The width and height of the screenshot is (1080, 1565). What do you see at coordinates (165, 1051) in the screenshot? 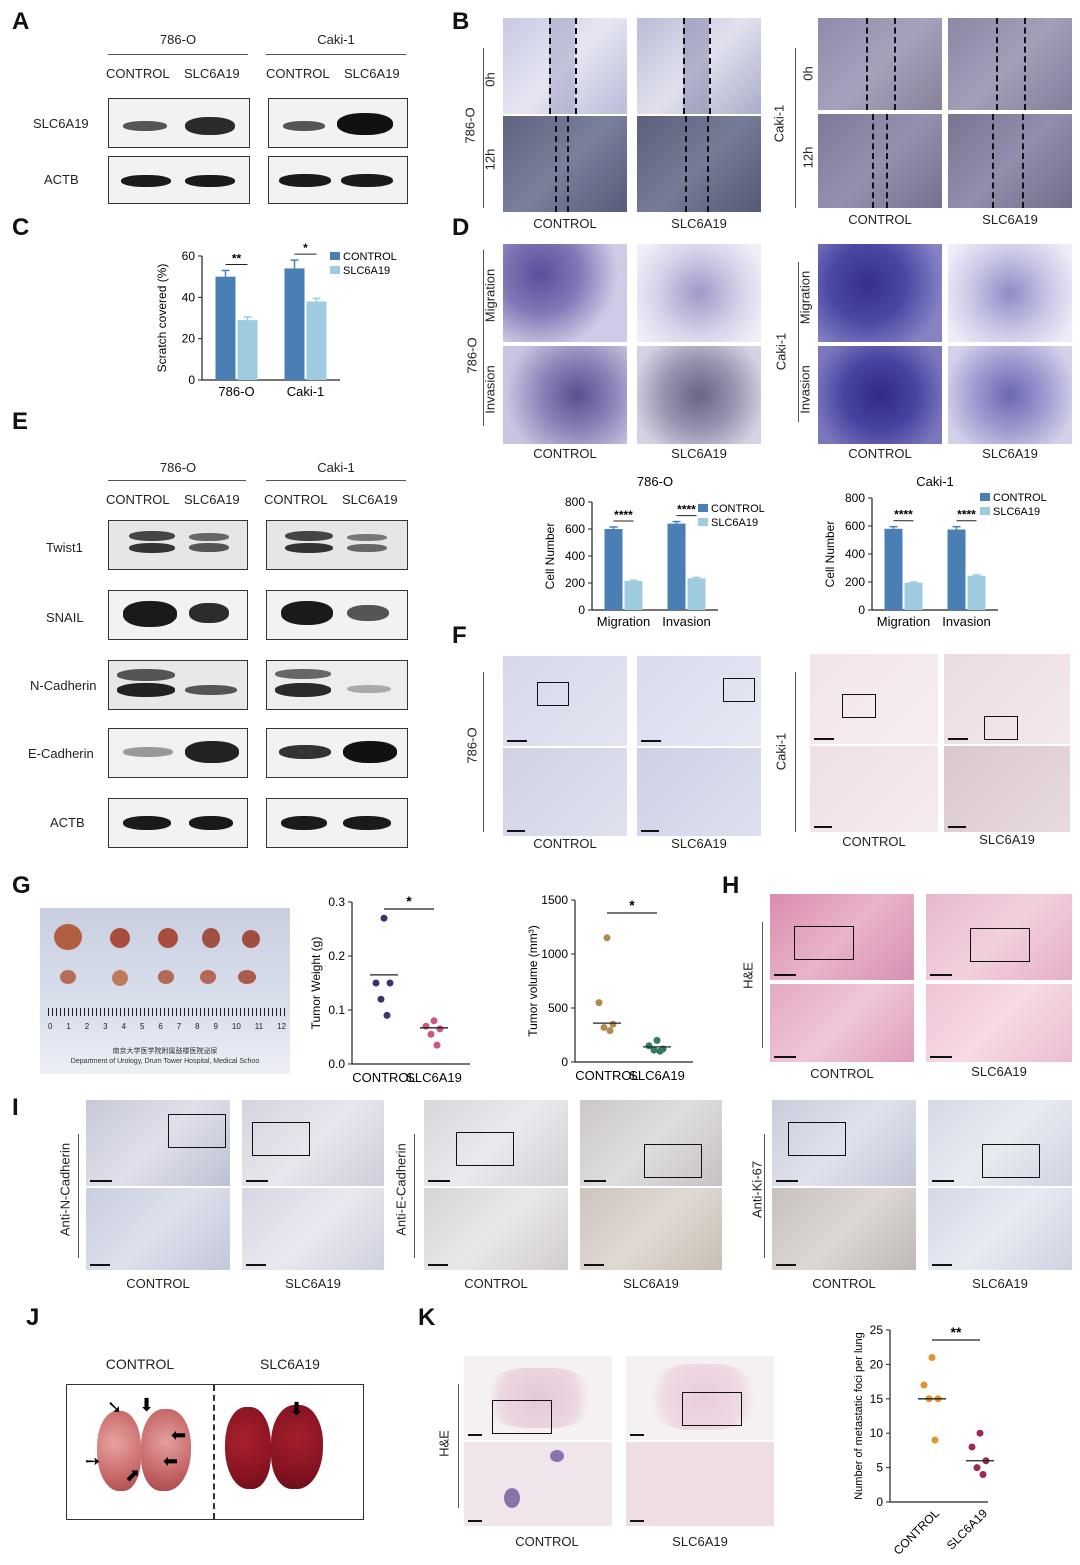
I see `ruler-caption-cn: 南京大学医学院附属鼓楼医院泌尿` at bounding box center [165, 1051].